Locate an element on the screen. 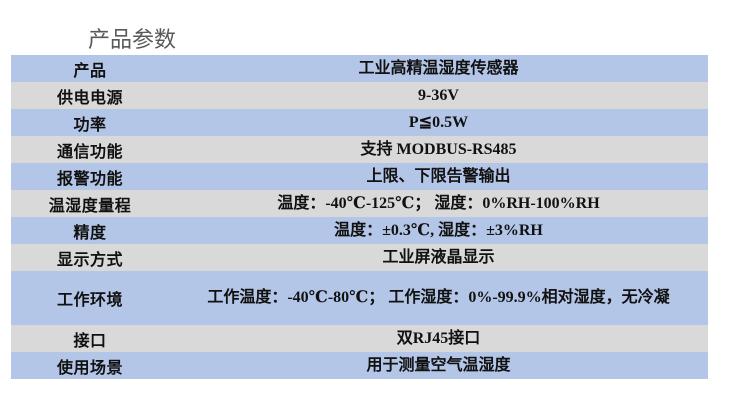 The image size is (746, 405). row-value: 用于测量空气温湿度 is located at coordinates (438, 365).